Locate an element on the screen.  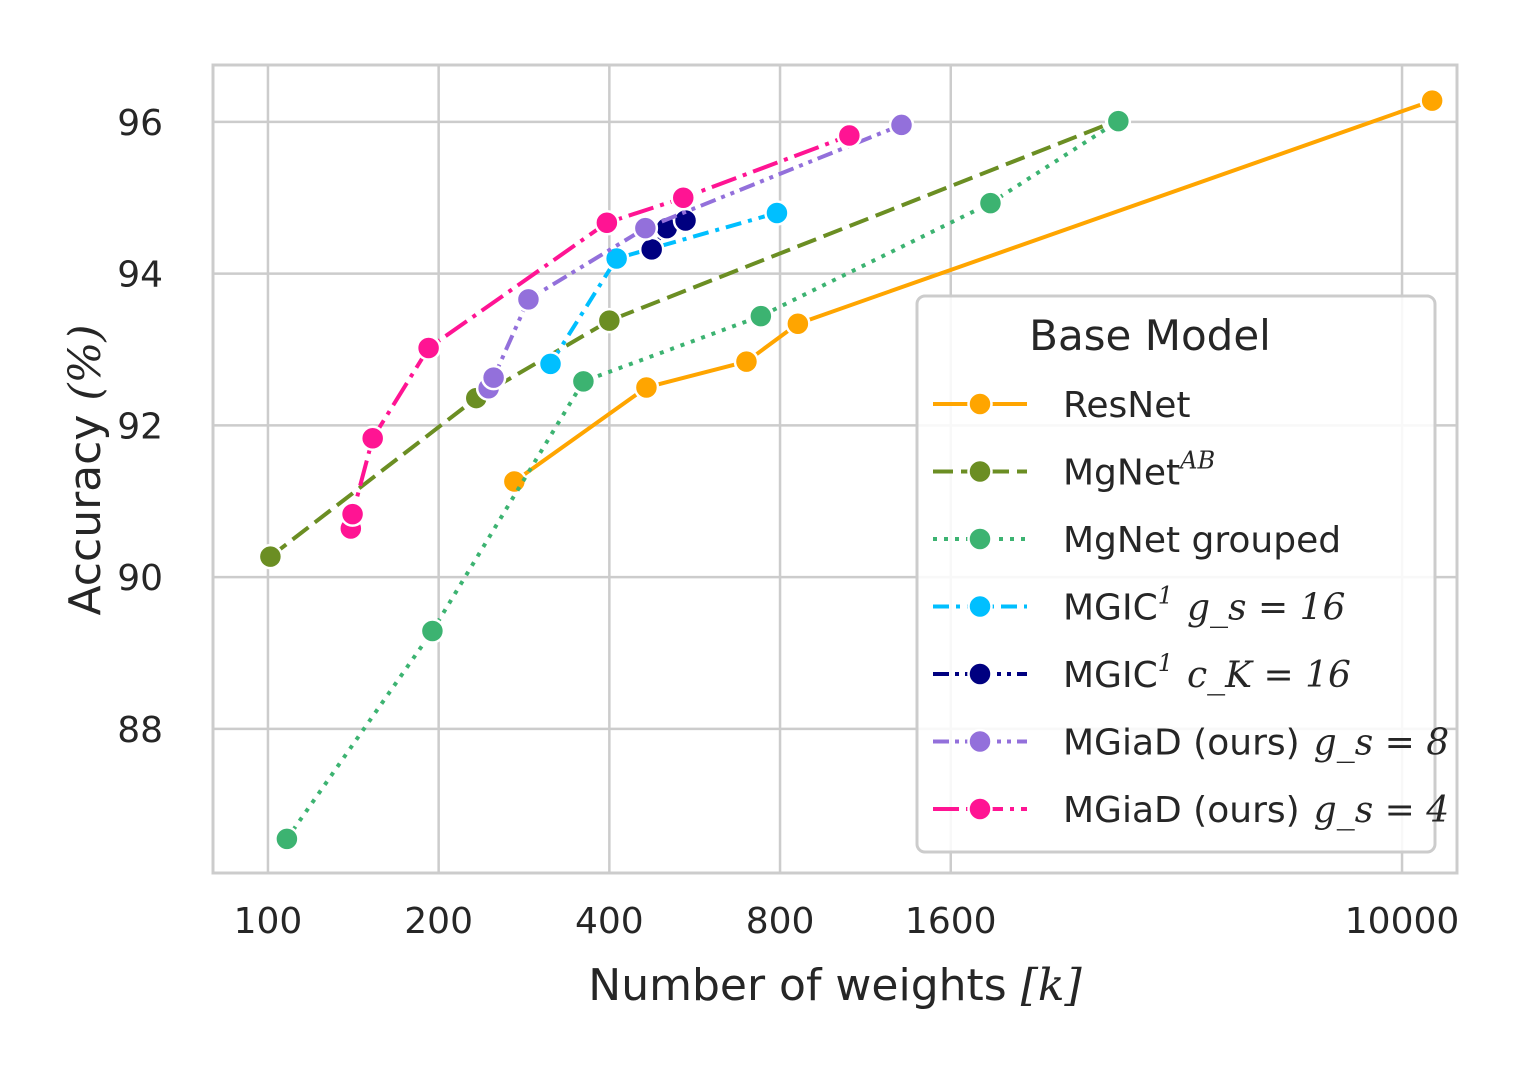
y-tick-label: 96 is located at coordinates (140, 123).